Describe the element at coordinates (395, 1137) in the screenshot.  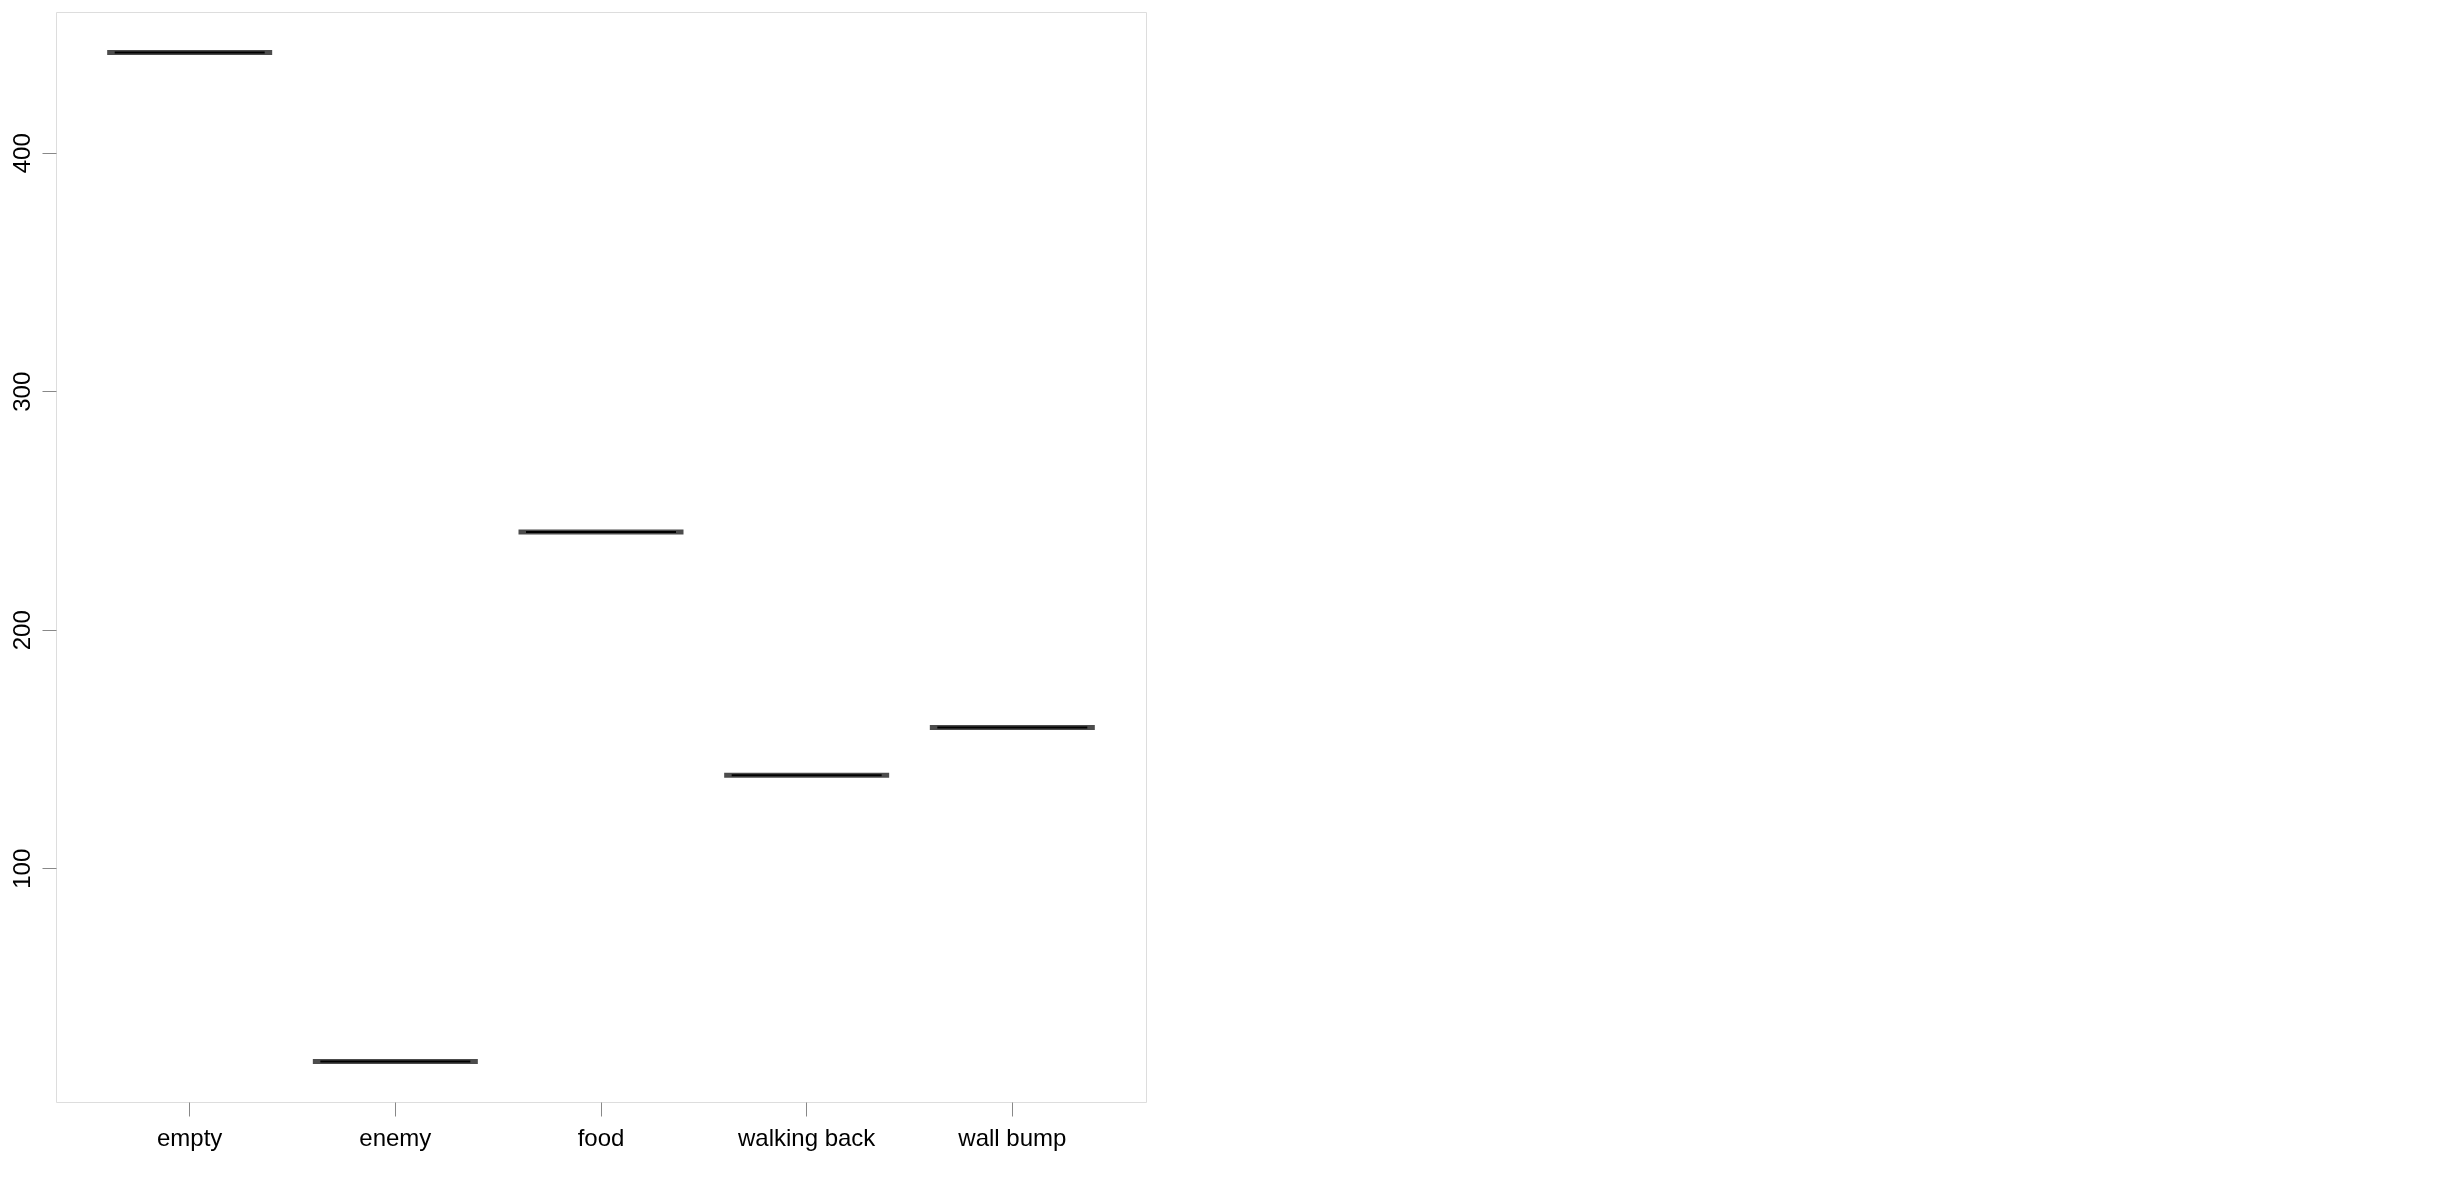
I see `x-tick-label: enemy` at that location.